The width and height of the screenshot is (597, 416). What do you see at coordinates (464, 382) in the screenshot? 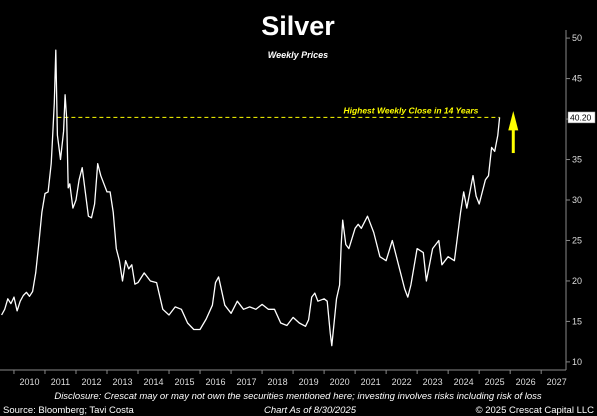
I see `x-tick-label: 2024` at bounding box center [464, 382].